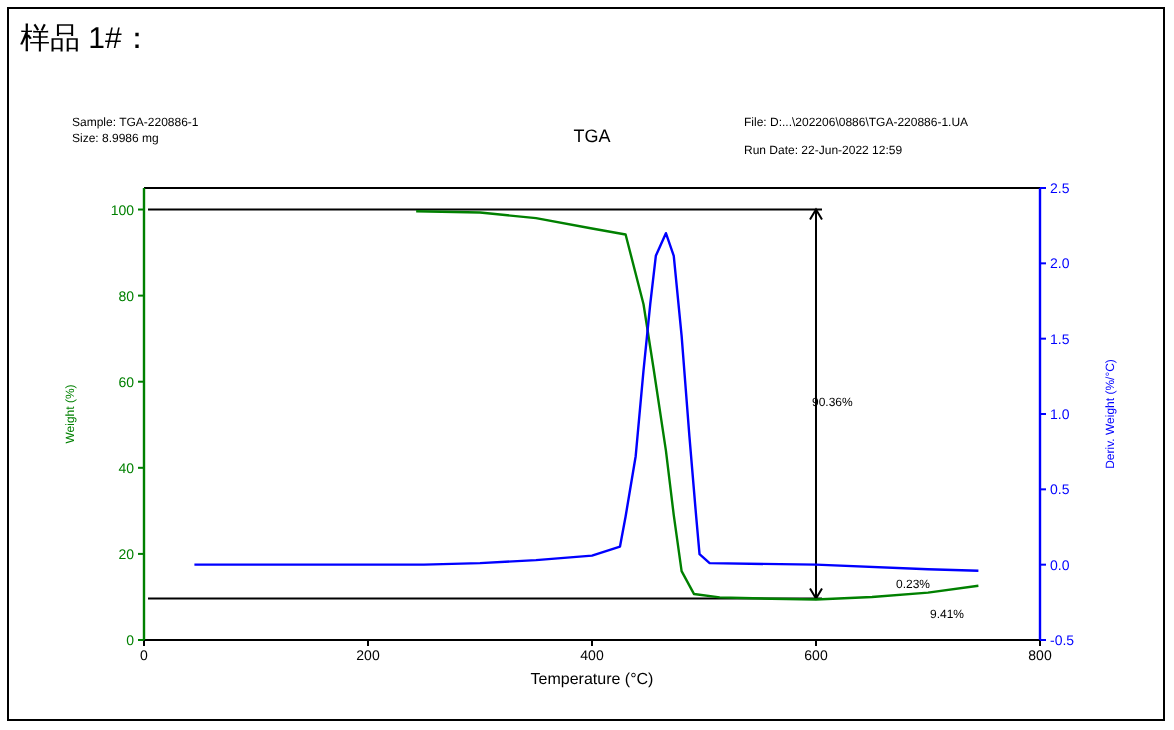 Image resolution: width=1174 pixels, height=730 pixels. What do you see at coordinates (592, 679) in the screenshot?
I see `x-axis-title: Temperature (°C)` at bounding box center [592, 679].